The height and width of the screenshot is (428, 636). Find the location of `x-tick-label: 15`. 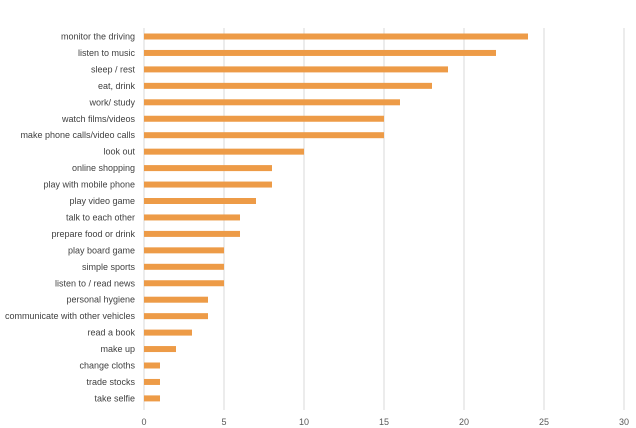

x-tick-label: 15 is located at coordinates (384, 422).